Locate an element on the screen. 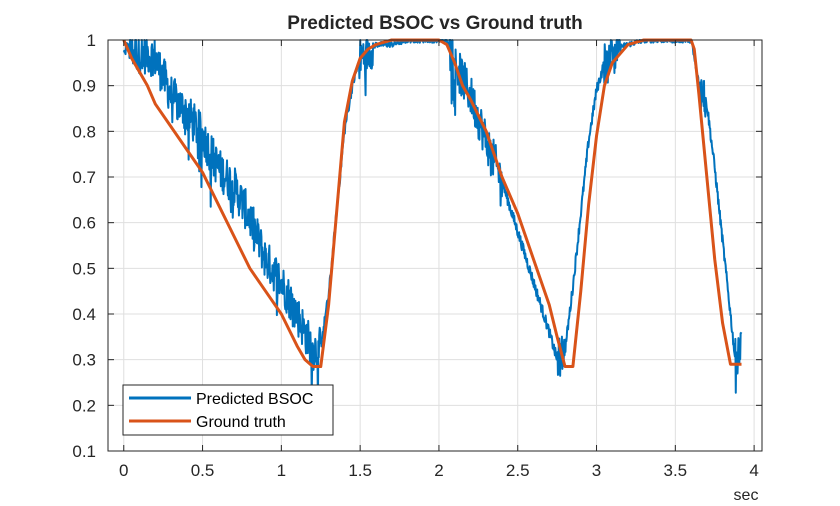 Image resolution: width=840 pixels, height=506 pixels. x-tick-label: 1.5 is located at coordinates (360, 470).